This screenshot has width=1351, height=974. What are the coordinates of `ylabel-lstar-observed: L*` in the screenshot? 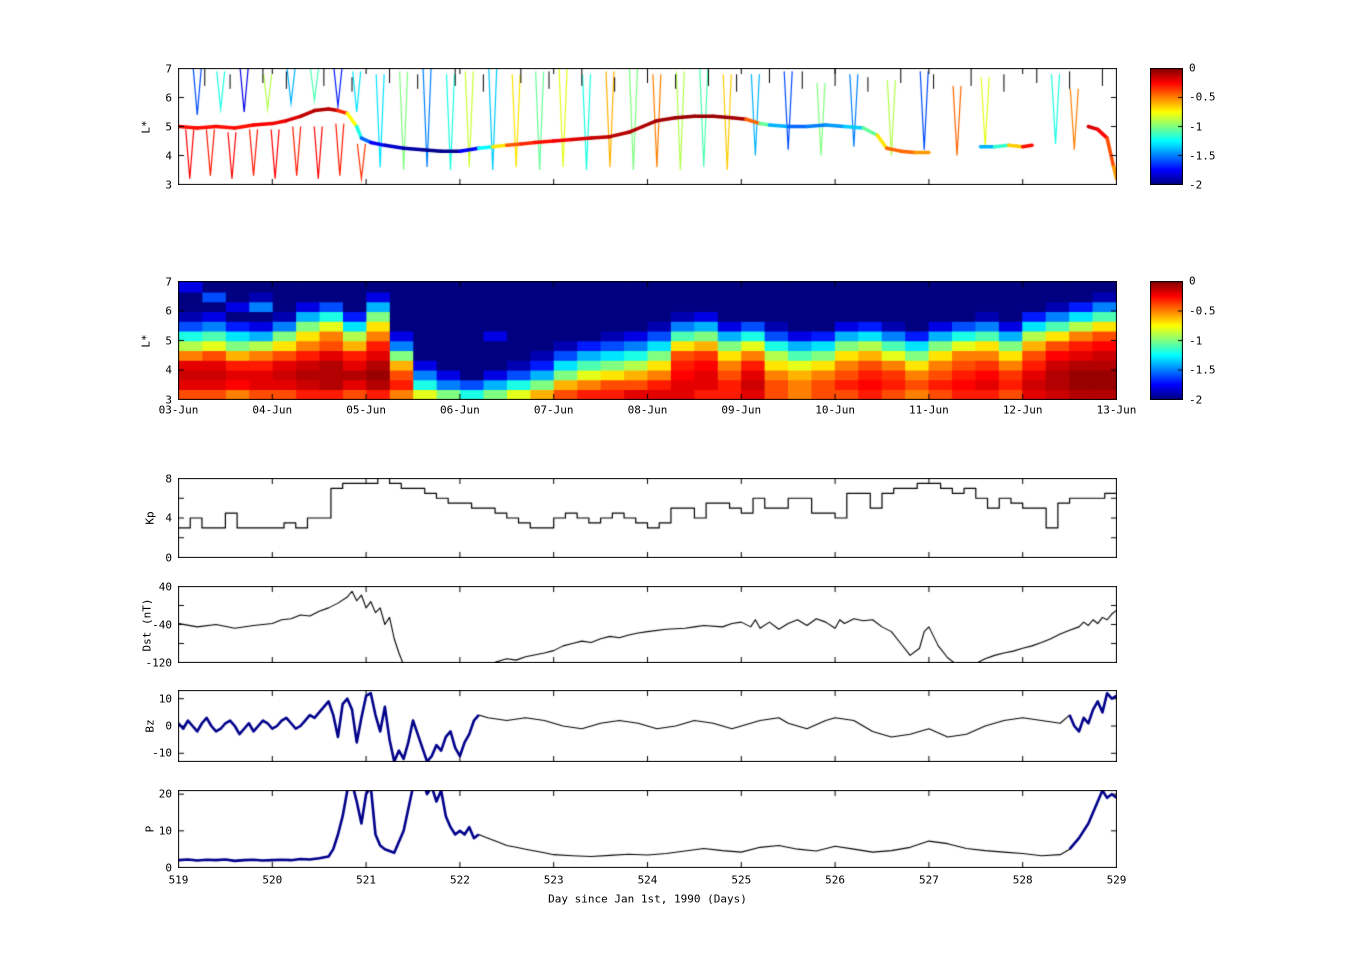 It's located at (146, 126).